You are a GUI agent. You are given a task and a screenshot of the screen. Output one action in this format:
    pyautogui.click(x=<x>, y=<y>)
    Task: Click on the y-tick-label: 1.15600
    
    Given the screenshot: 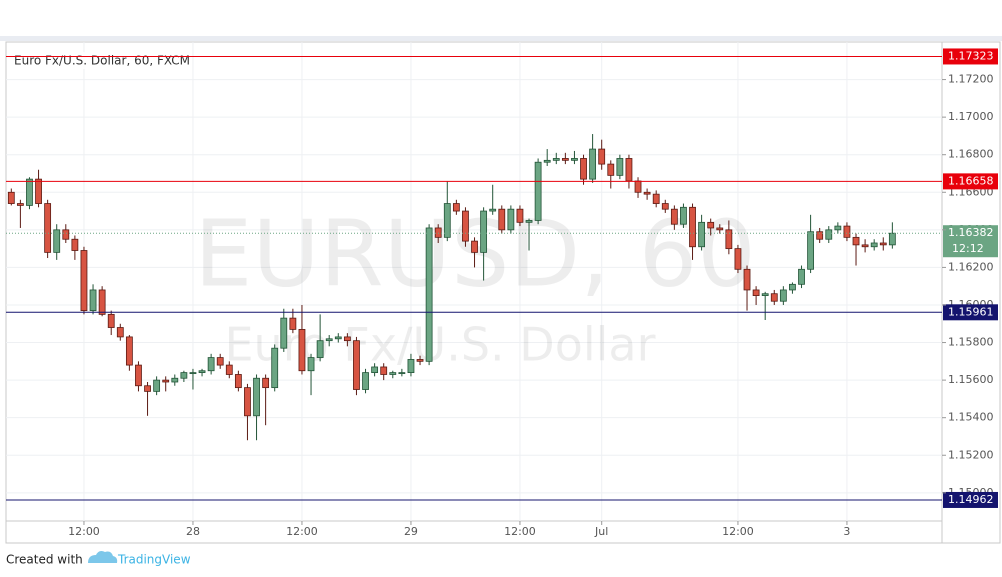 What is the action you would take?
    pyautogui.click(x=971, y=379)
    